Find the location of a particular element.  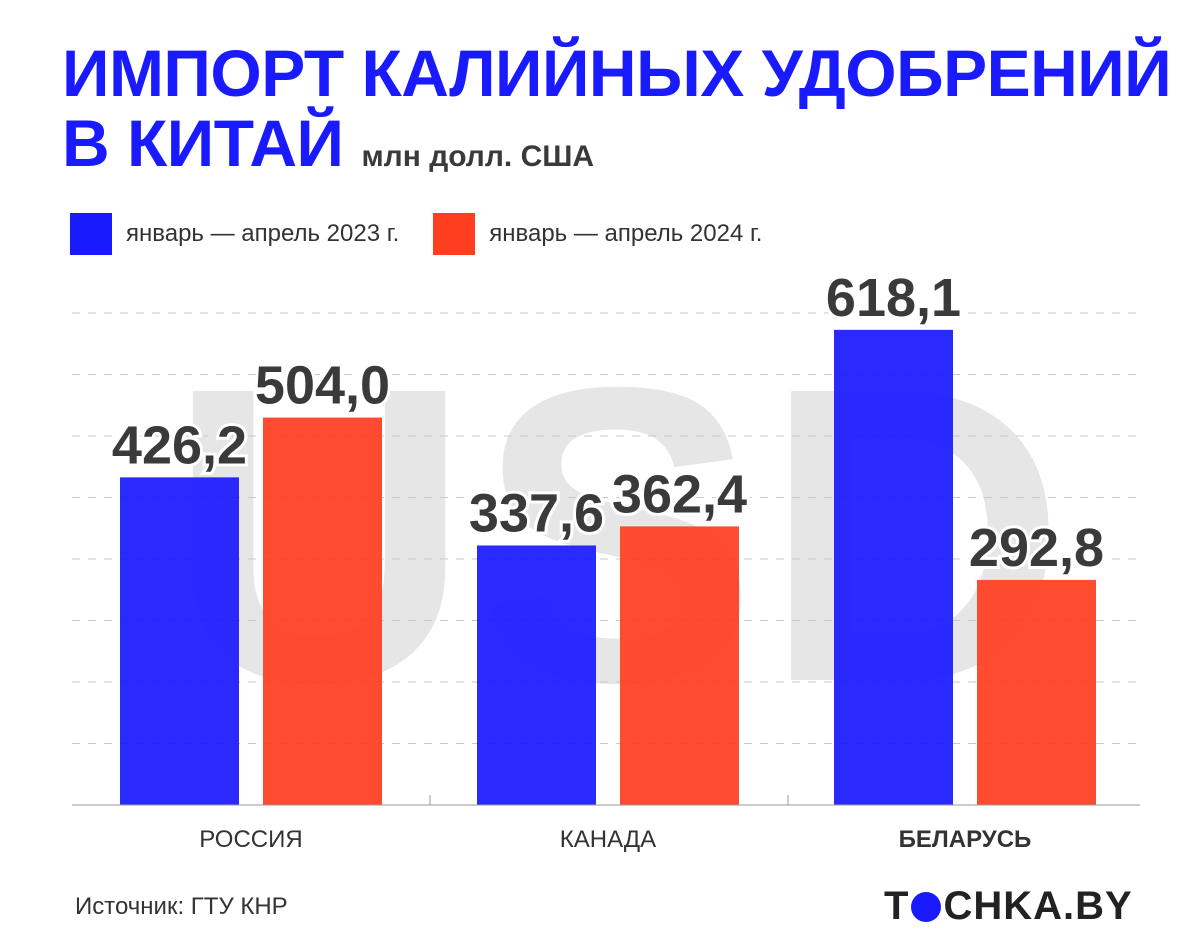

brand-logo: T CHKA.BY is located at coordinates (1008, 906).